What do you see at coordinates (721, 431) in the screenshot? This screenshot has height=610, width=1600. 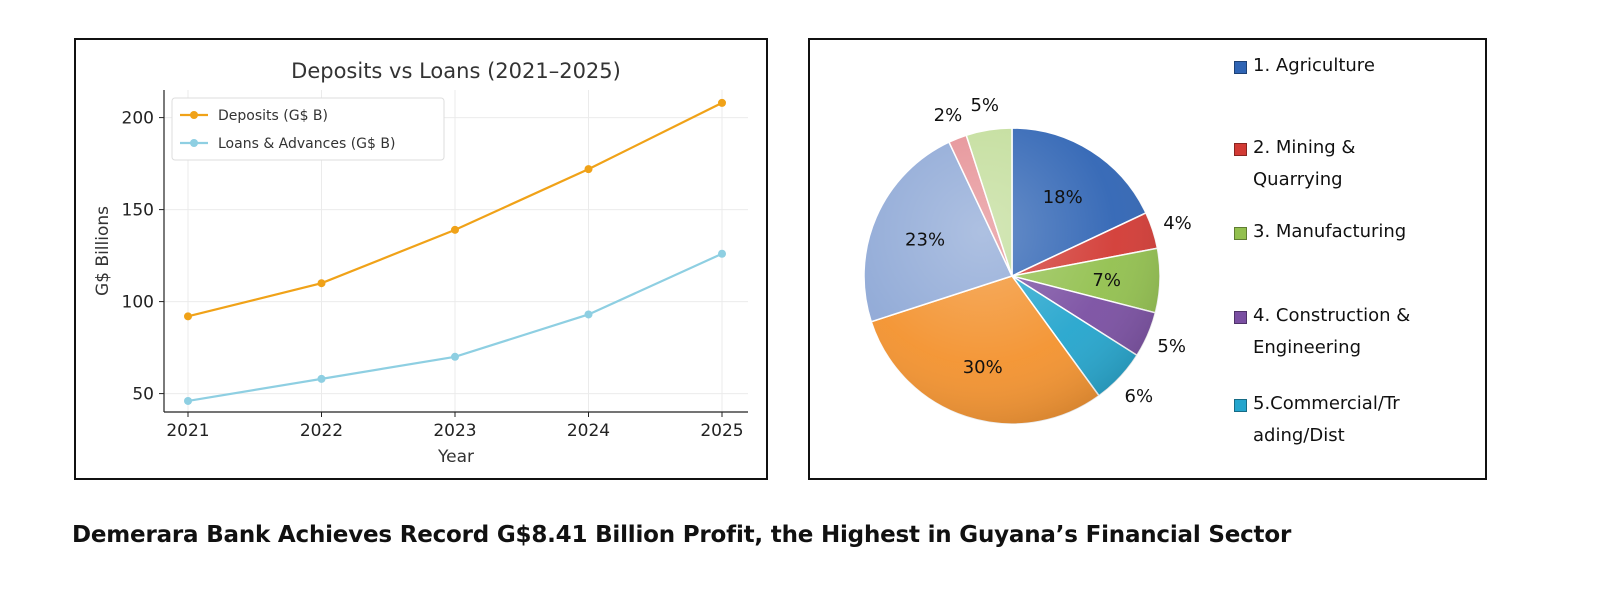 I see `x-tick-label: 2025` at bounding box center [721, 431].